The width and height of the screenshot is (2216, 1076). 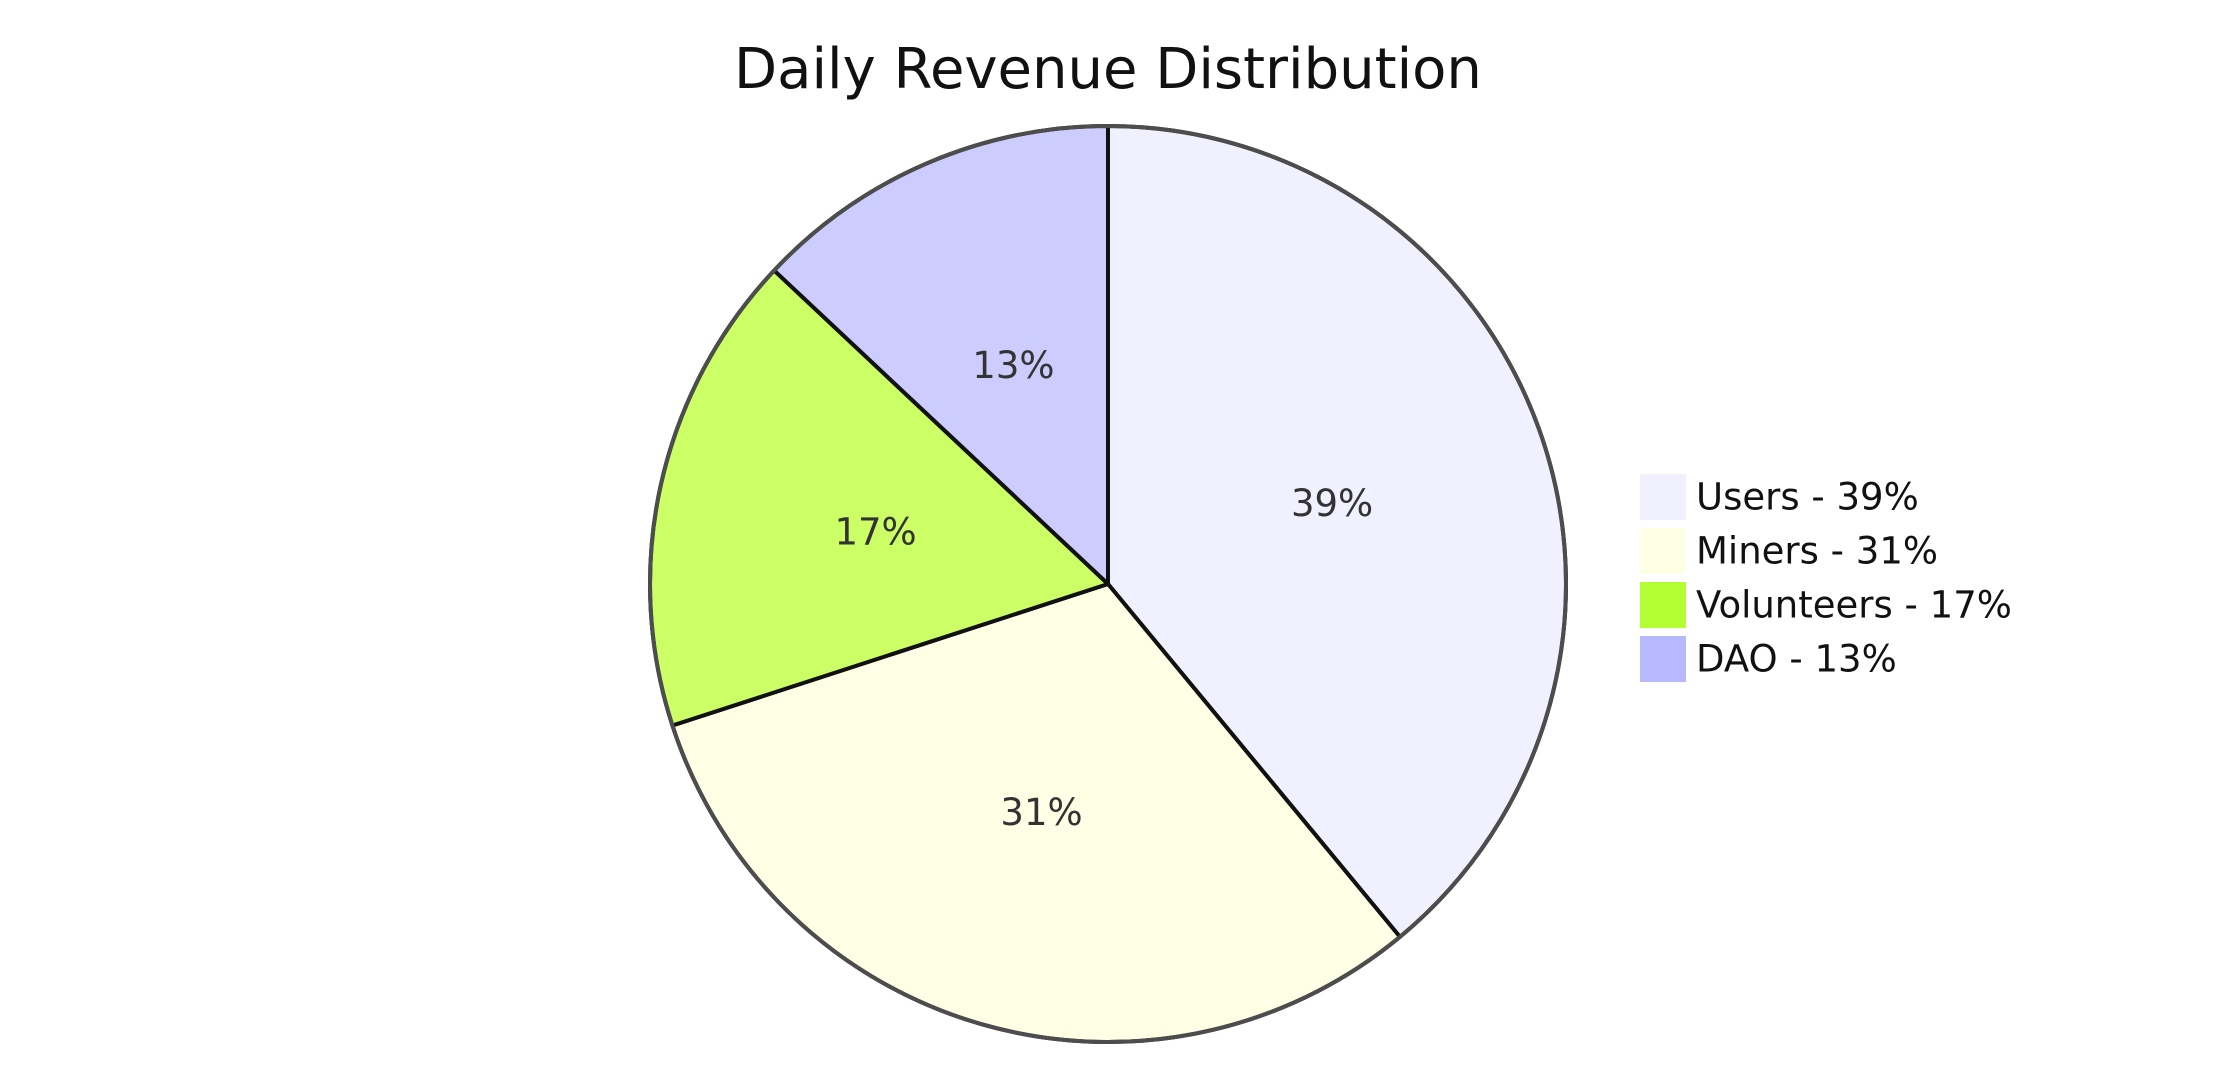 What do you see at coordinates (875, 532) in the screenshot?
I see `slice-label-volunteers: 17%` at bounding box center [875, 532].